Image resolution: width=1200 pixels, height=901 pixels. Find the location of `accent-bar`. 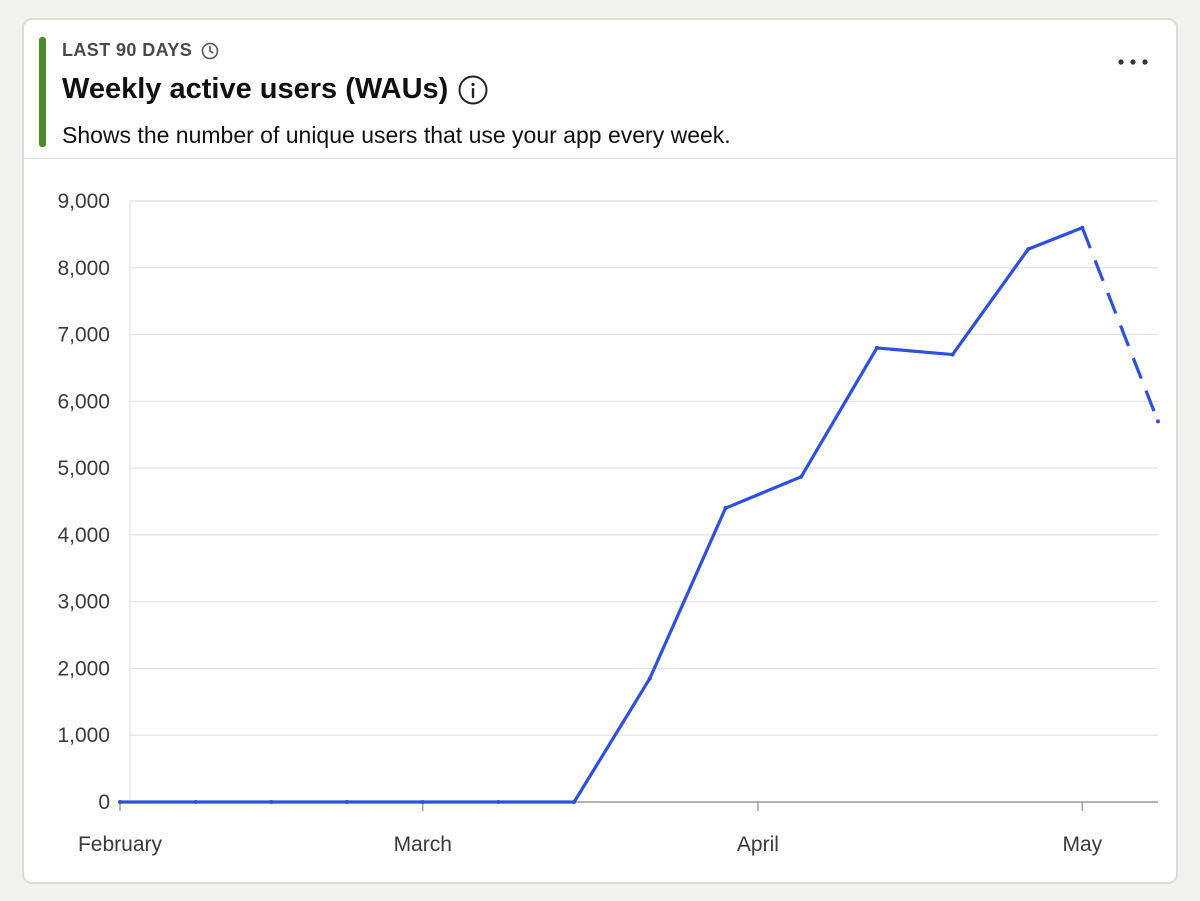

accent-bar is located at coordinates (42, 92).